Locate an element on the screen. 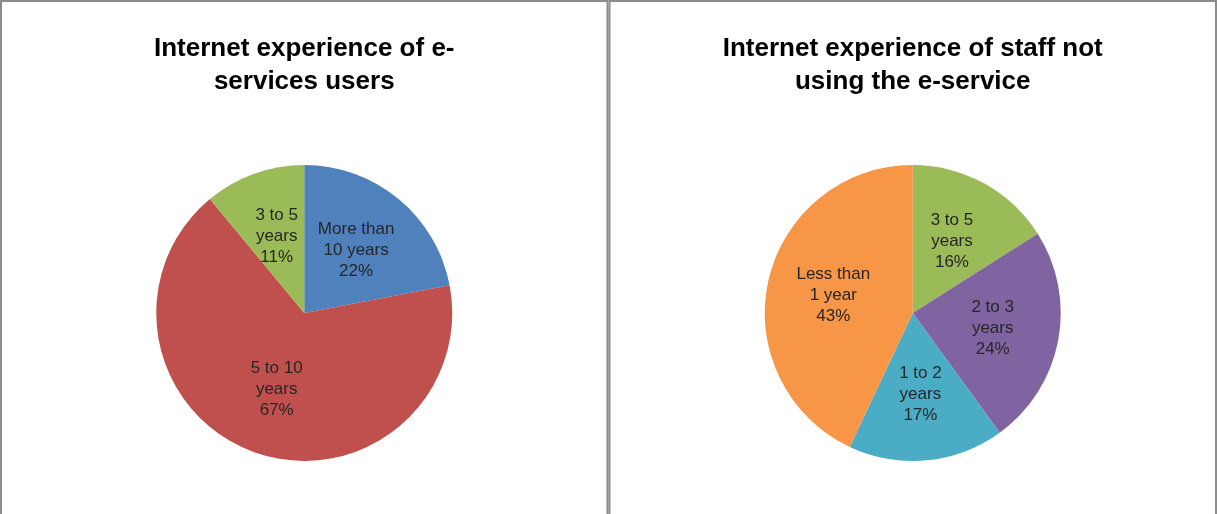 The image size is (1217, 514). data-label: 17% is located at coordinates (920, 414).